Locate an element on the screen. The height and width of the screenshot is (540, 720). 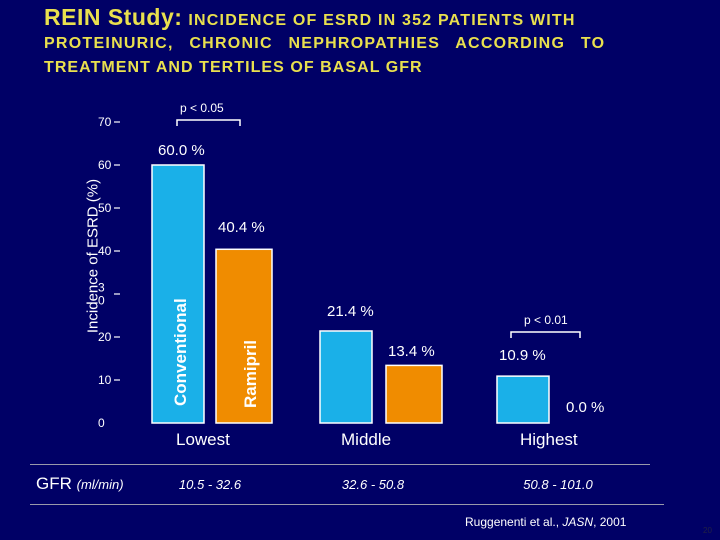
category-label: Middle is located at coordinates (366, 439).